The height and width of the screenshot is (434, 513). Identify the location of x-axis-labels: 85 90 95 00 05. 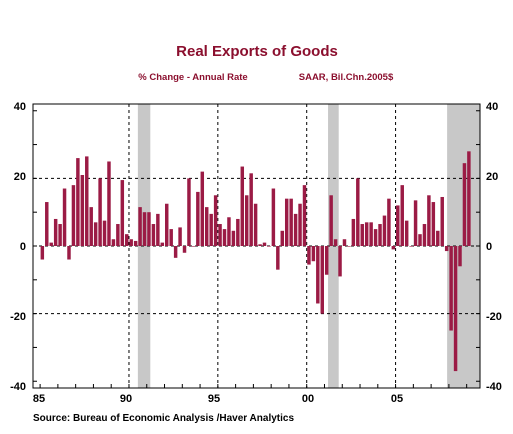
(218, 399).